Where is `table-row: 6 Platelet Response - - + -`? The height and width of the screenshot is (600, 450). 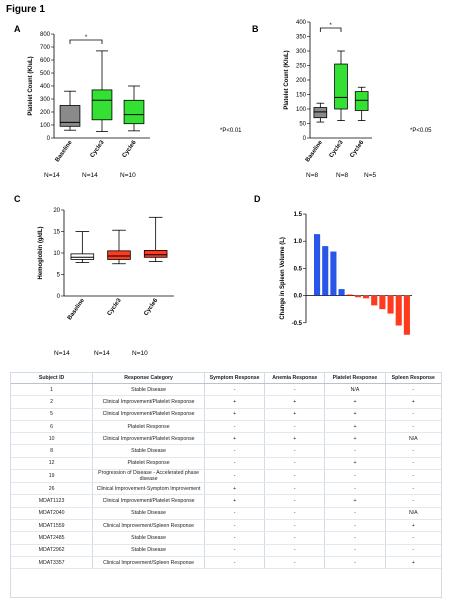 table-row: 6 Platelet Response - - + - is located at coordinates (226, 427).